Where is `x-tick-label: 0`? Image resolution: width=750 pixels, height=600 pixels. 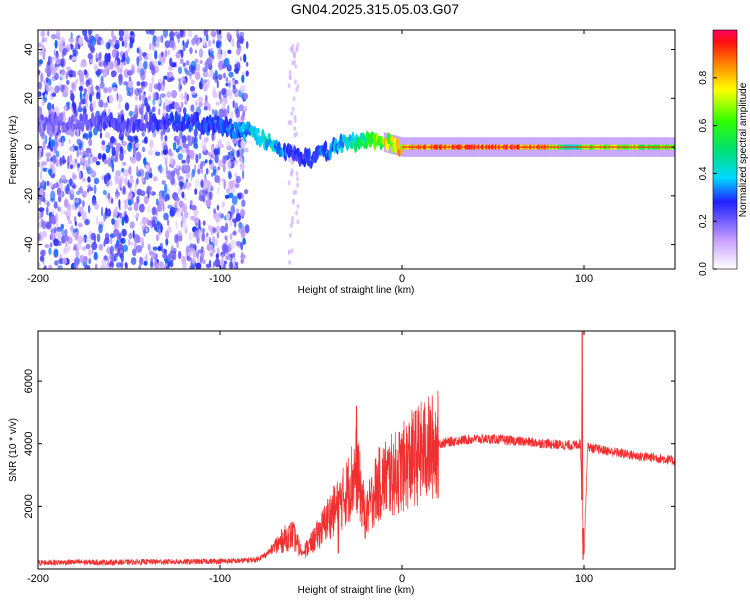 x-tick-label: 0 is located at coordinates (402, 279).